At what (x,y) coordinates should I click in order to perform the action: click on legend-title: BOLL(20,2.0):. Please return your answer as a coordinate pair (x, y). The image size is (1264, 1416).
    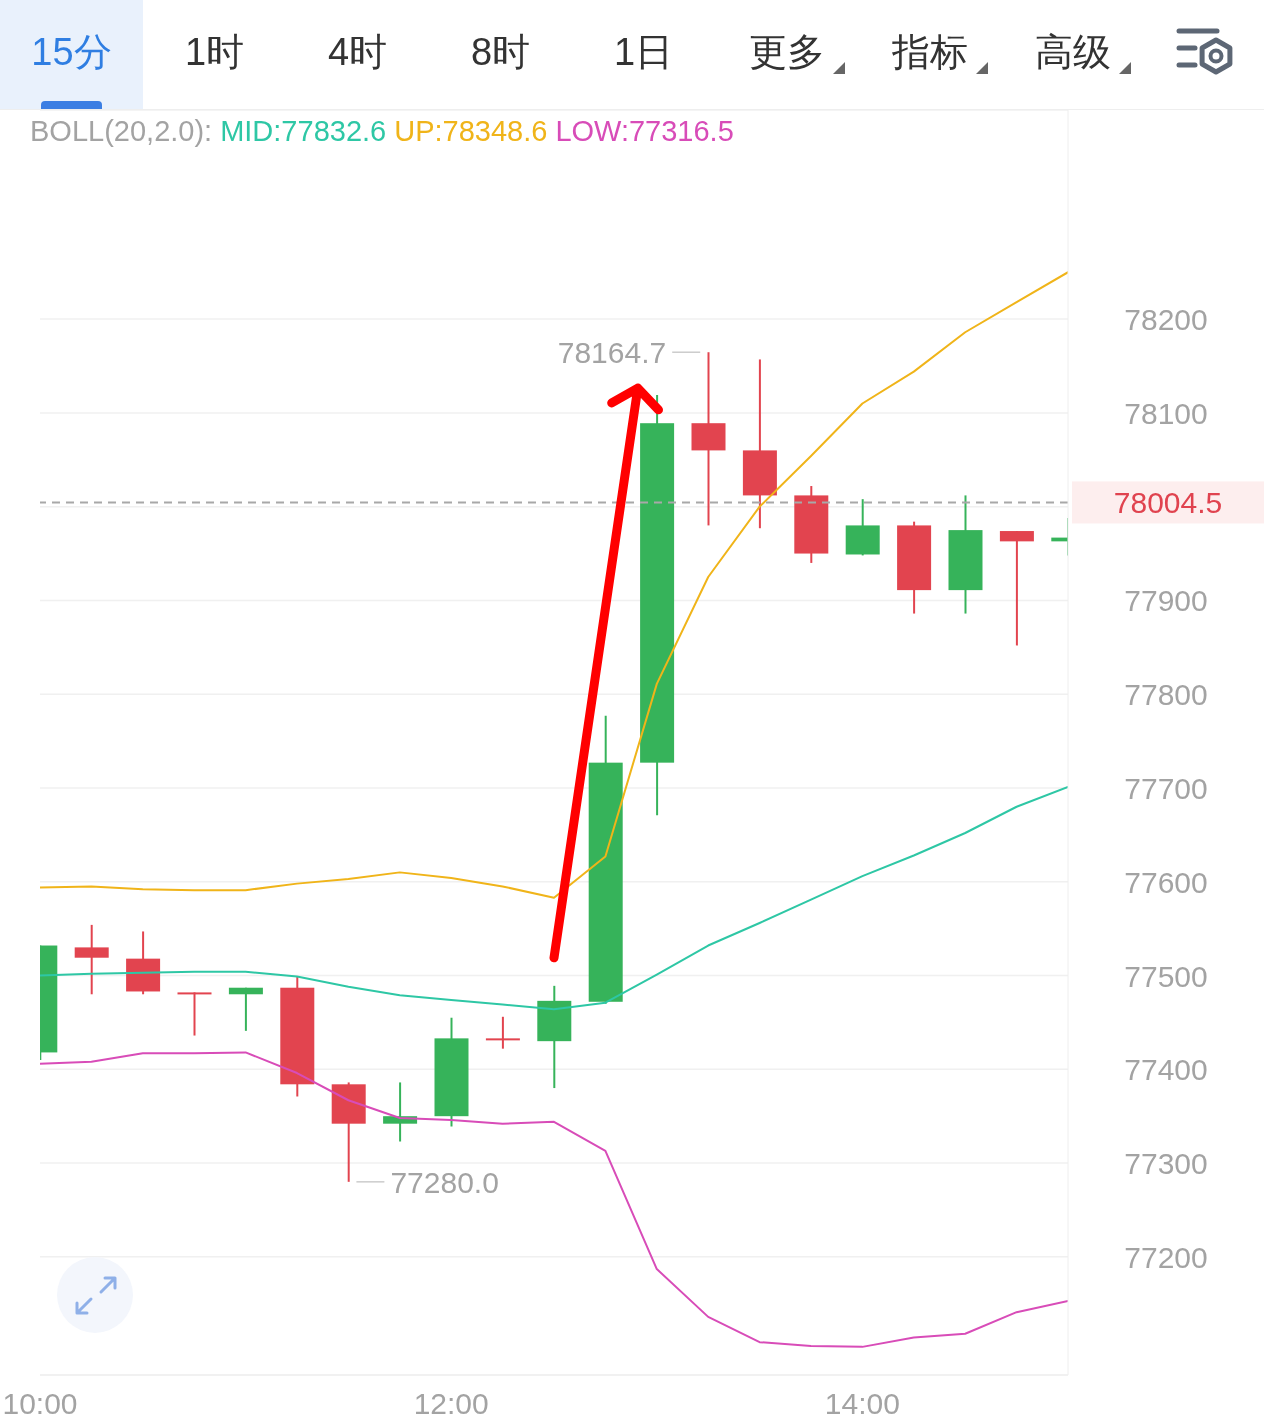
    Looking at the image, I should click on (121, 131).